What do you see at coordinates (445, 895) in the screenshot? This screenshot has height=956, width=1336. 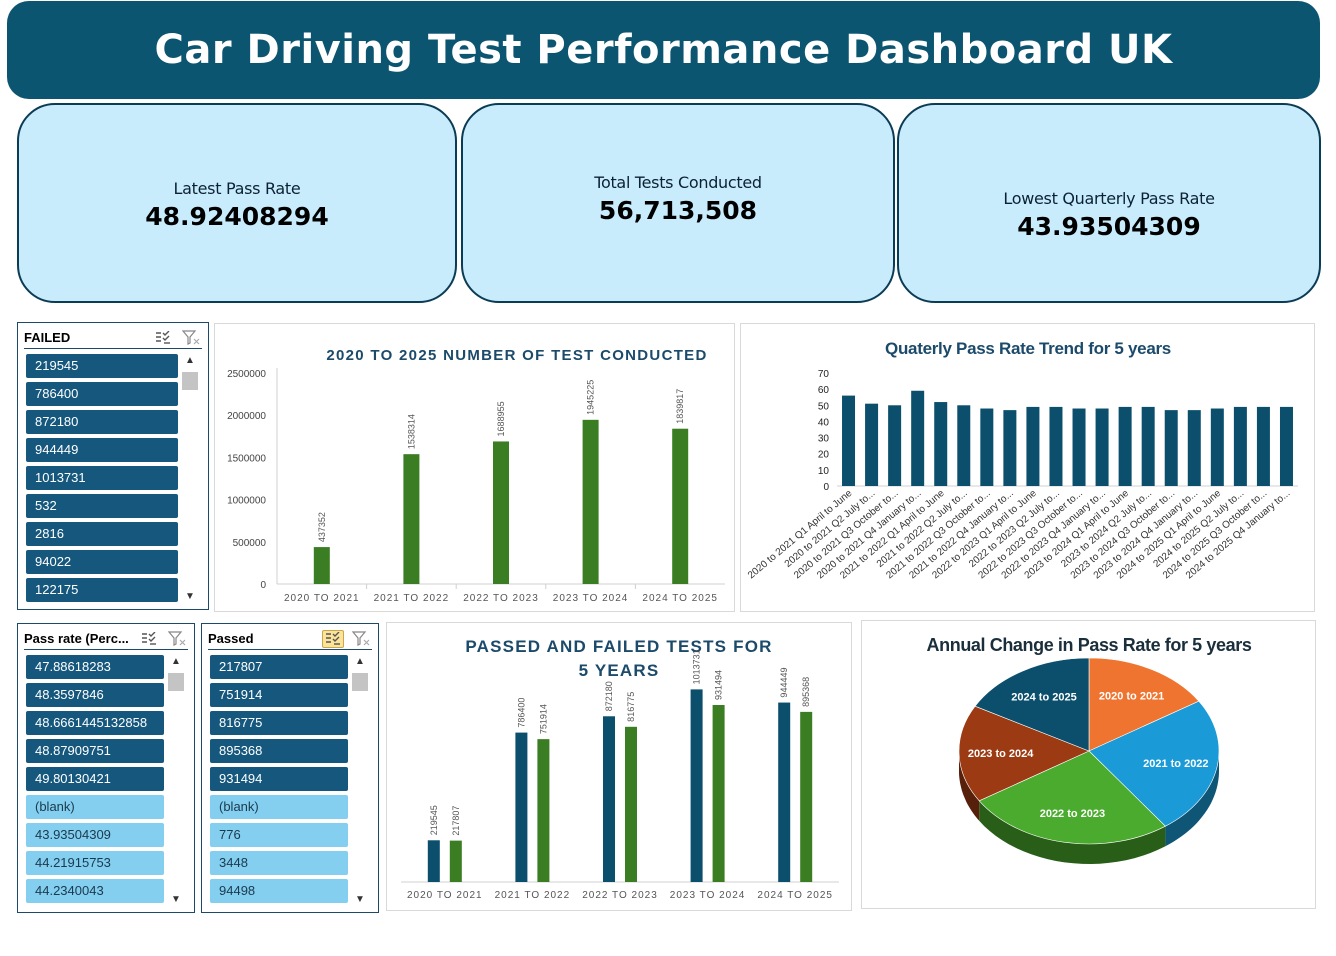 I see `x-tick-label: 2020 TO 2021` at bounding box center [445, 895].